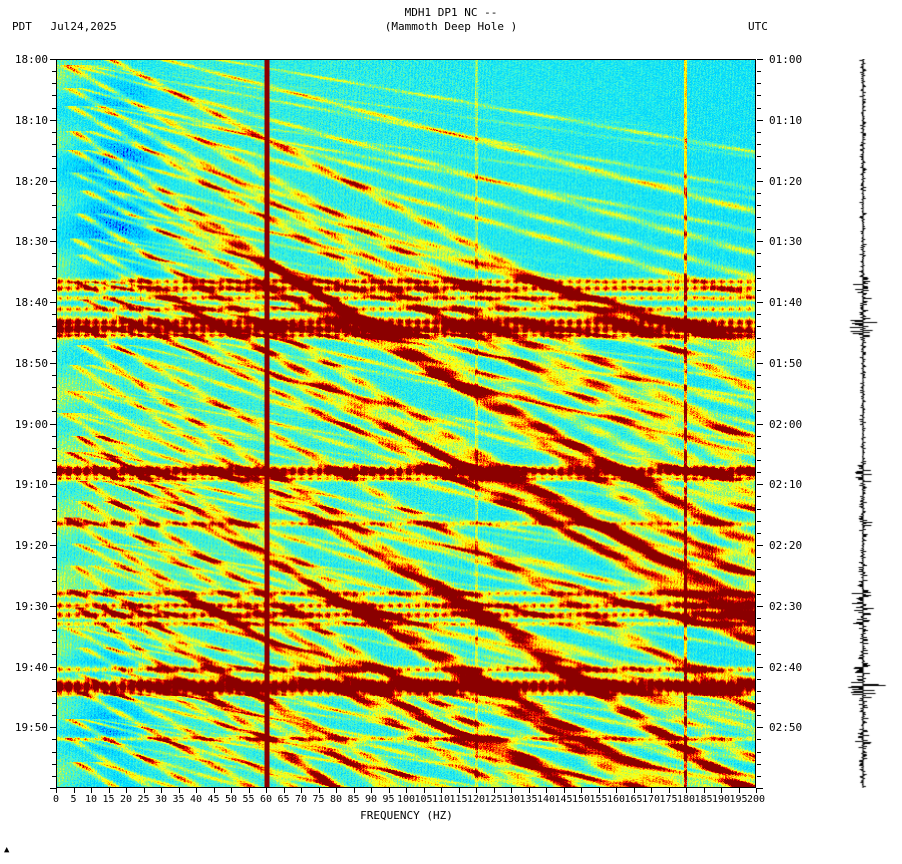 This screenshot has height=864, width=902. Describe the element at coordinates (301, 799) in the screenshot. I see `frequency-label: 70` at that location.